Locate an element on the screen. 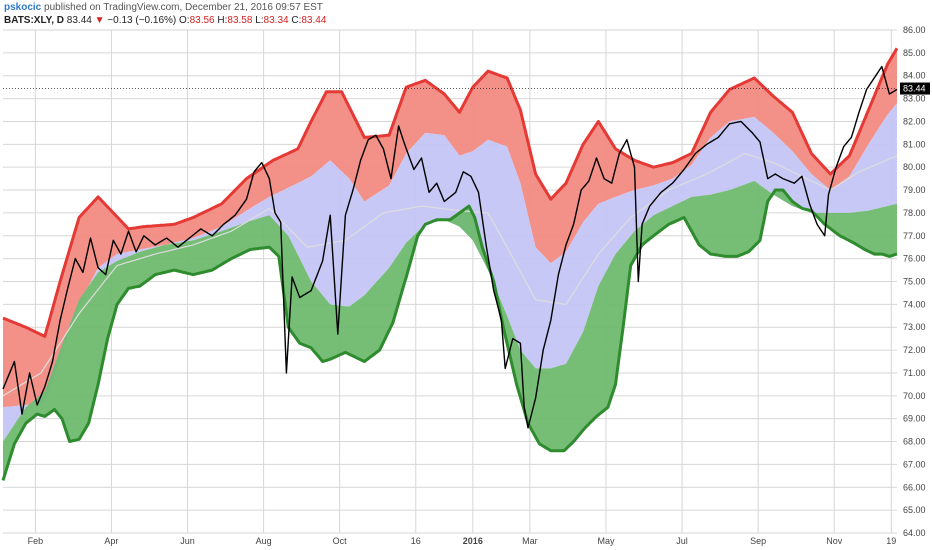 The height and width of the screenshot is (550, 932). x-tick-label: May is located at coordinates (606, 541).